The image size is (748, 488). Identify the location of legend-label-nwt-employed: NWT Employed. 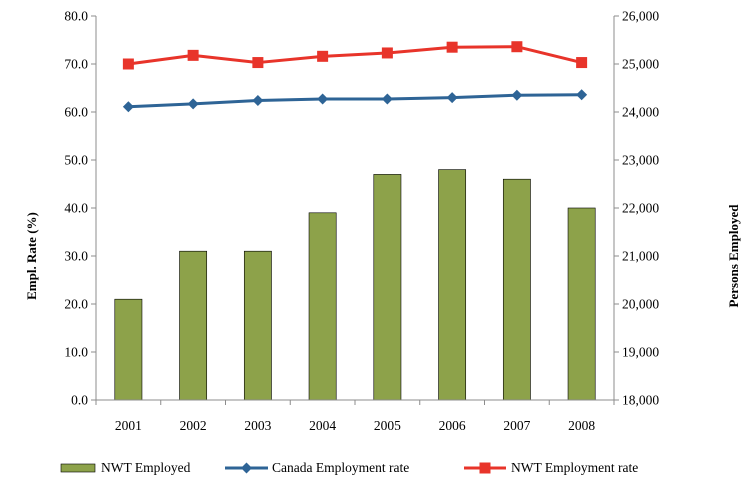
(146, 467).